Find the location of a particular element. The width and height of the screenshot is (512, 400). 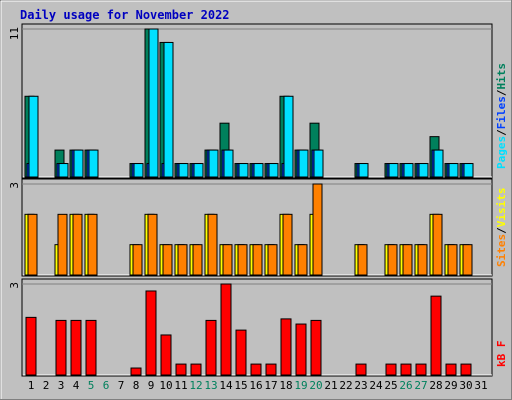

x-tick-label: 26 is located at coordinates (405, 385).